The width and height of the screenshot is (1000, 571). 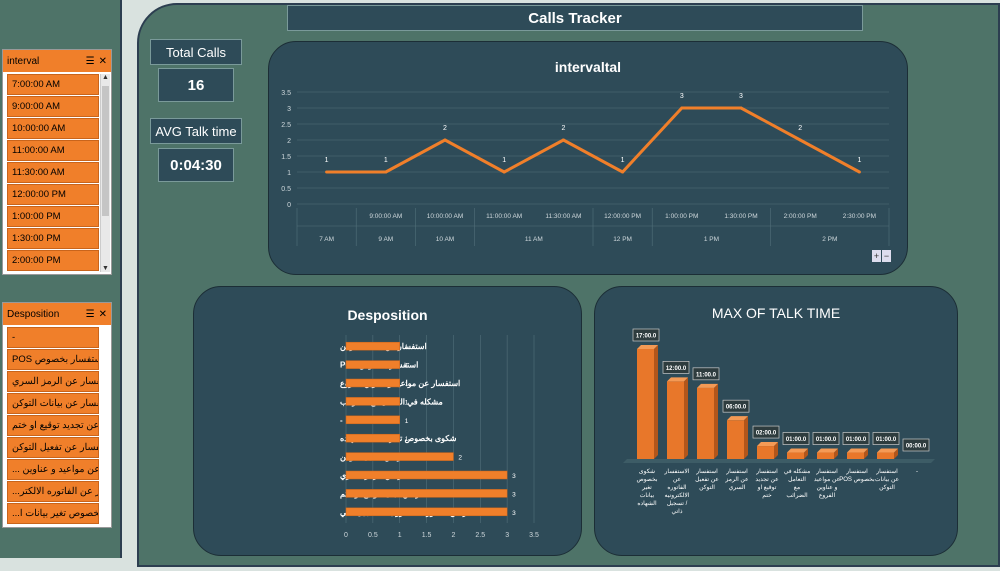 What do you see at coordinates (105, 77) in the screenshot?
I see `scroll-up-icon: ▲` at bounding box center [105, 77].